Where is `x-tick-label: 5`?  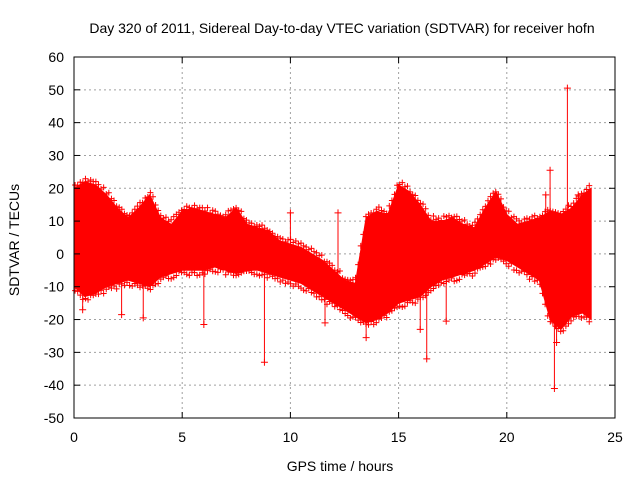
x-tick-label: 5 is located at coordinates (182, 437).